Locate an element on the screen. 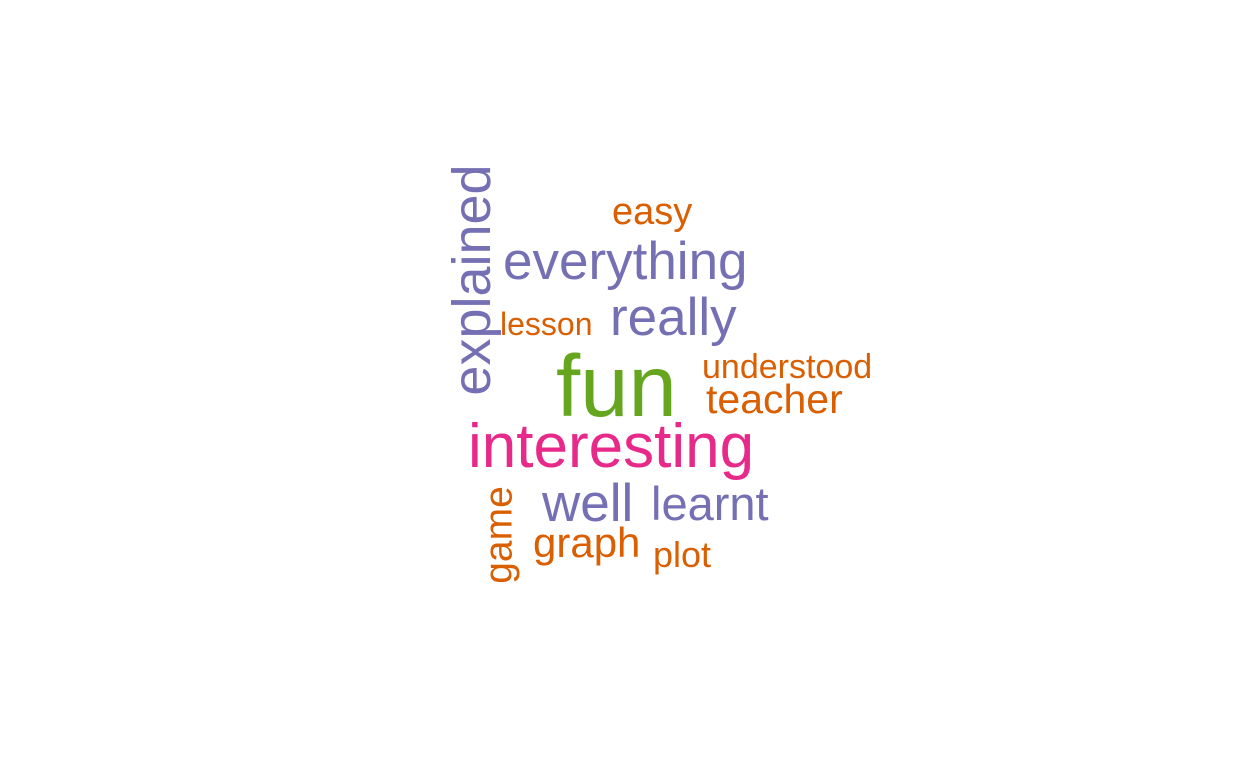  word-fun: fun is located at coordinates (616, 386).